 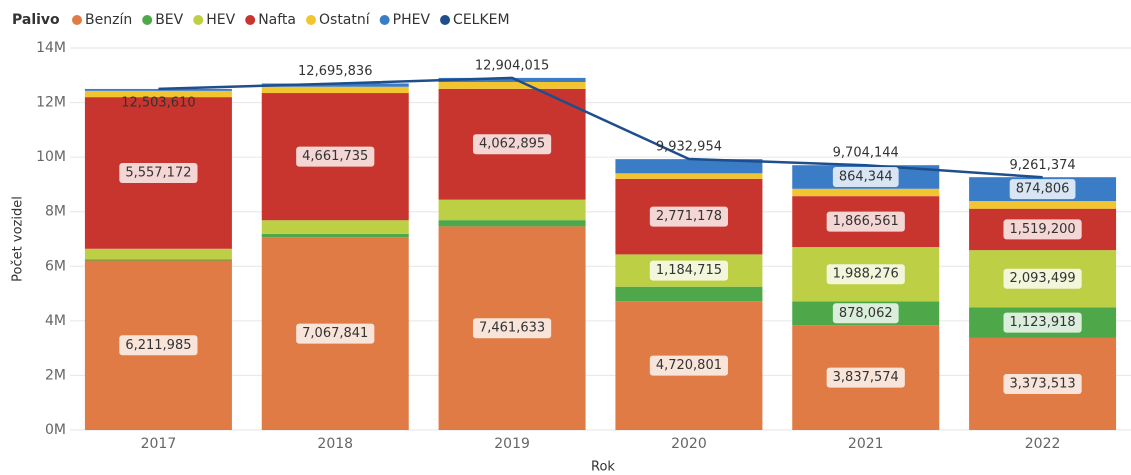 What do you see at coordinates (55, 321) in the screenshot?
I see `y-tick-label: 4M` at bounding box center [55, 321].